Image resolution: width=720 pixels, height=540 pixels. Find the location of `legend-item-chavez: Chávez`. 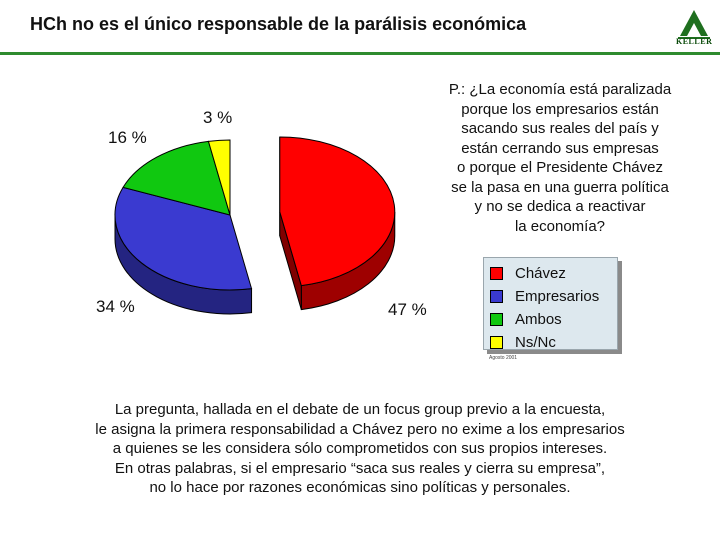

legend-item-chavez: Chávez is located at coordinates (528, 273).